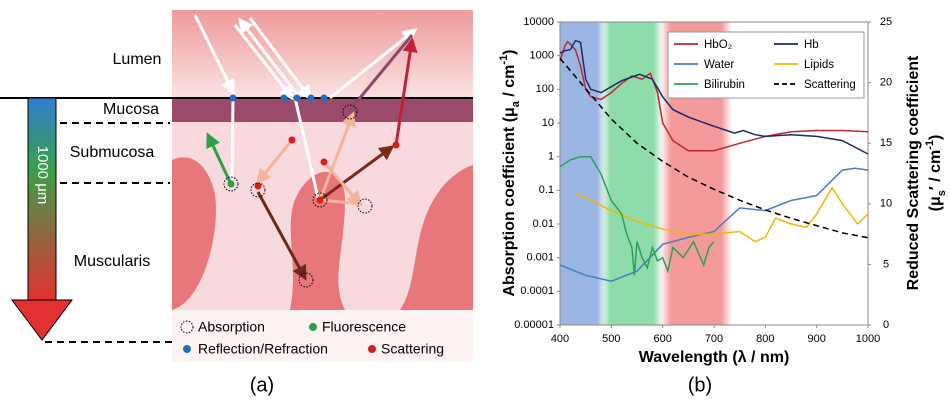  What do you see at coordinates (611, 339) in the screenshot?
I see `x-tick-label: 500` at bounding box center [611, 339].